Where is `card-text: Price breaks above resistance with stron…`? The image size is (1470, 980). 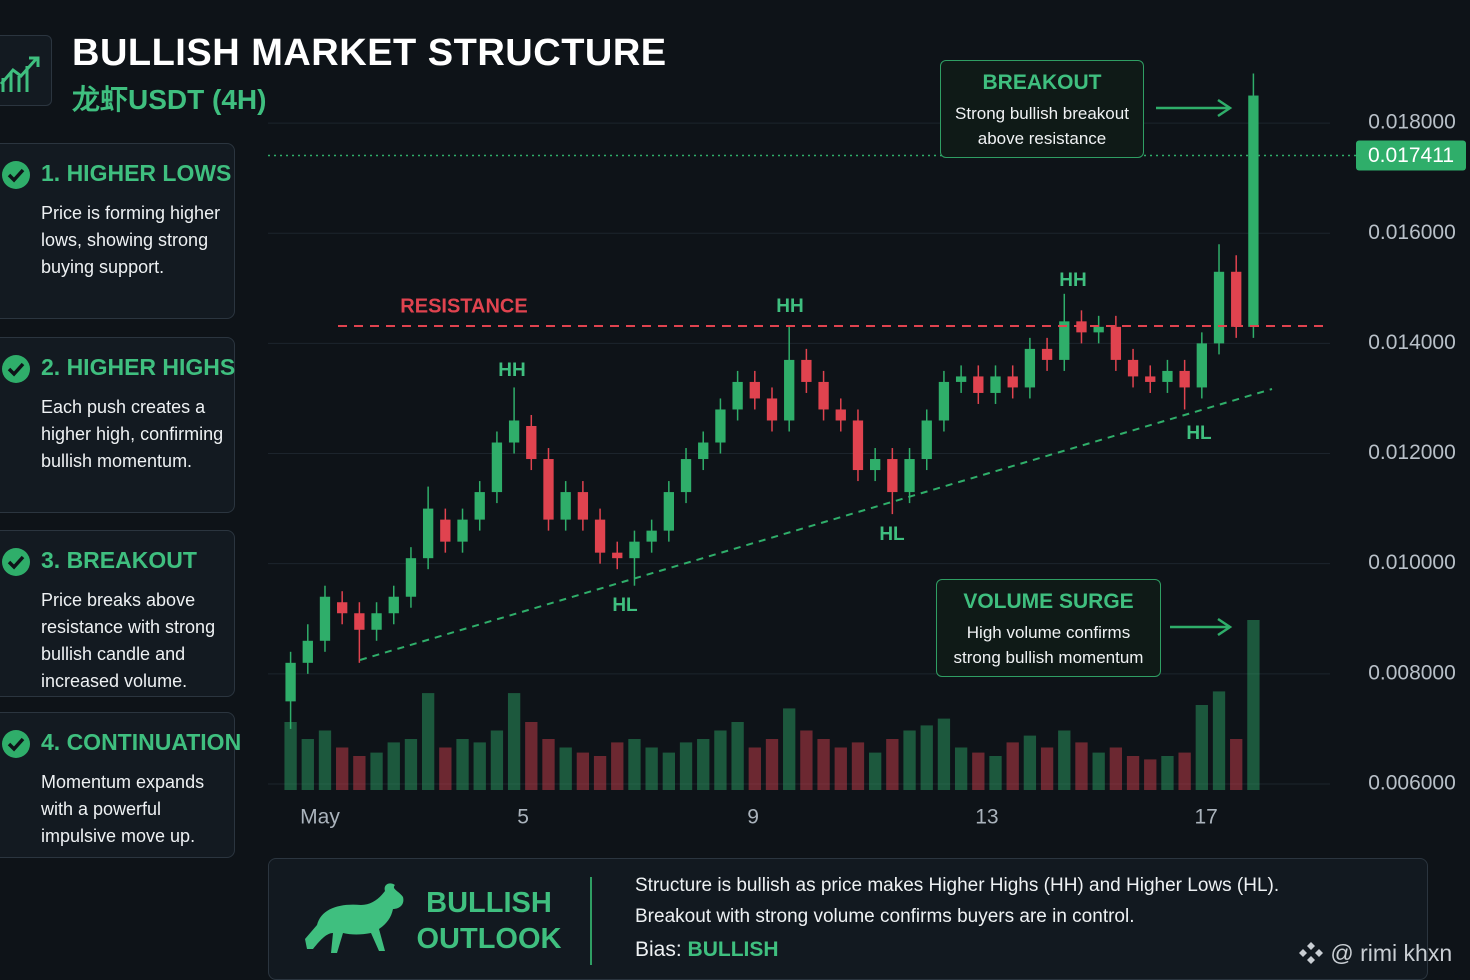
card-text: Price breaks above resistance with stron… is located at coordinates (128, 640).